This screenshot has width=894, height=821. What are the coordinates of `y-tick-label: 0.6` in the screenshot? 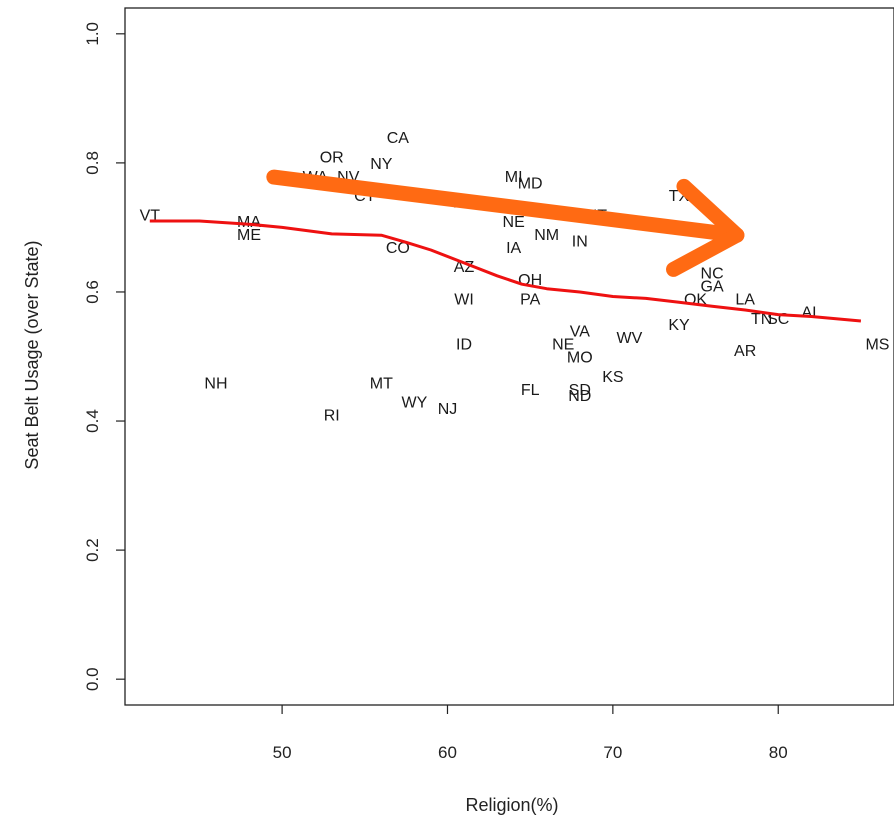 It's located at (92, 292).